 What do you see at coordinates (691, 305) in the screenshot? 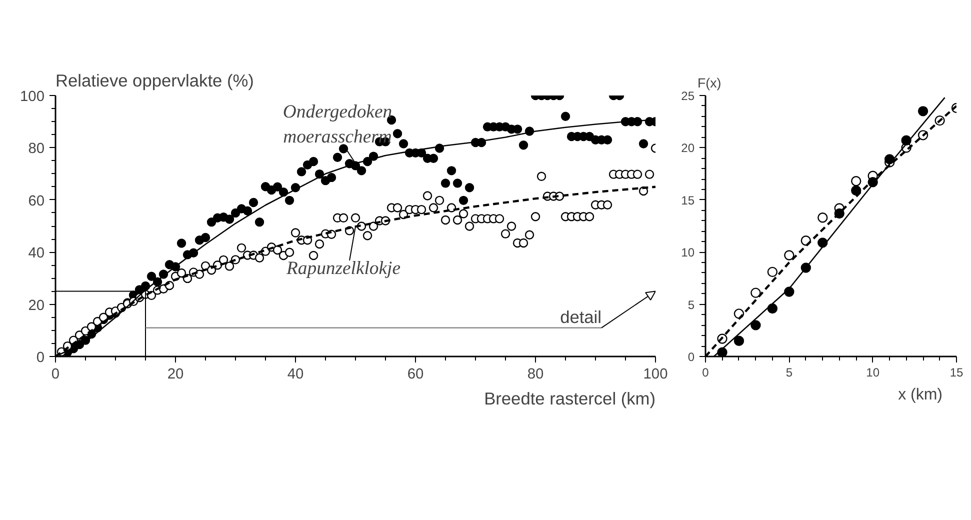
I see `y-tick-label: 5` at bounding box center [691, 305].